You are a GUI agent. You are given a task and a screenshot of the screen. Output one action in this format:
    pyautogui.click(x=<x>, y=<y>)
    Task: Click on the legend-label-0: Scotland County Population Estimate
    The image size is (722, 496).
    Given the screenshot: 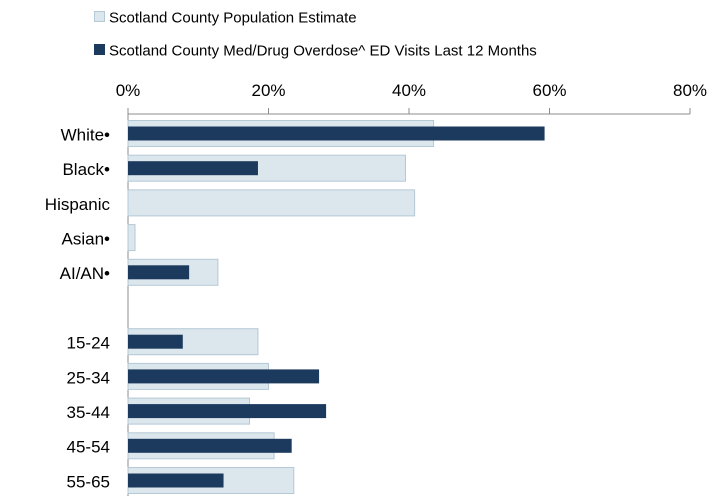 What is the action you would take?
    pyautogui.click(x=233, y=18)
    